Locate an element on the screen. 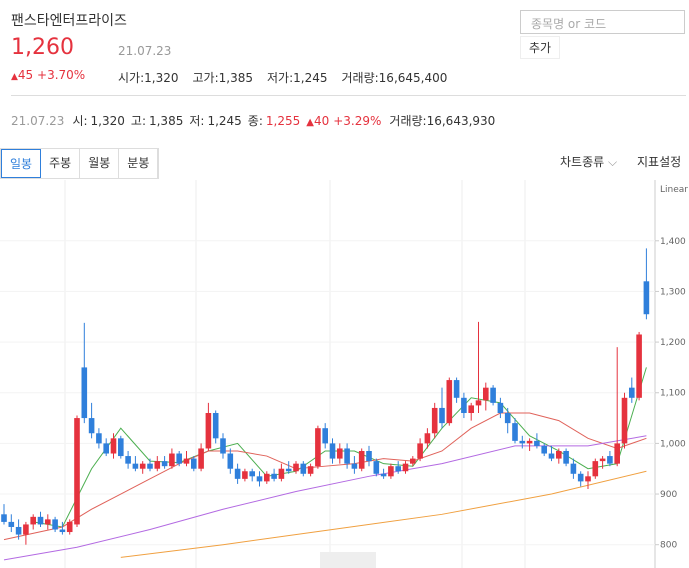  stat: 고가:1,385 is located at coordinates (223, 78).